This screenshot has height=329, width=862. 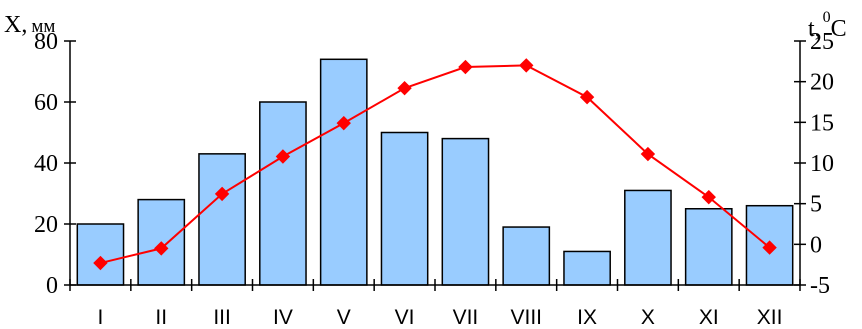 I want to click on temperature-marker-XII, so click(x=769, y=247).